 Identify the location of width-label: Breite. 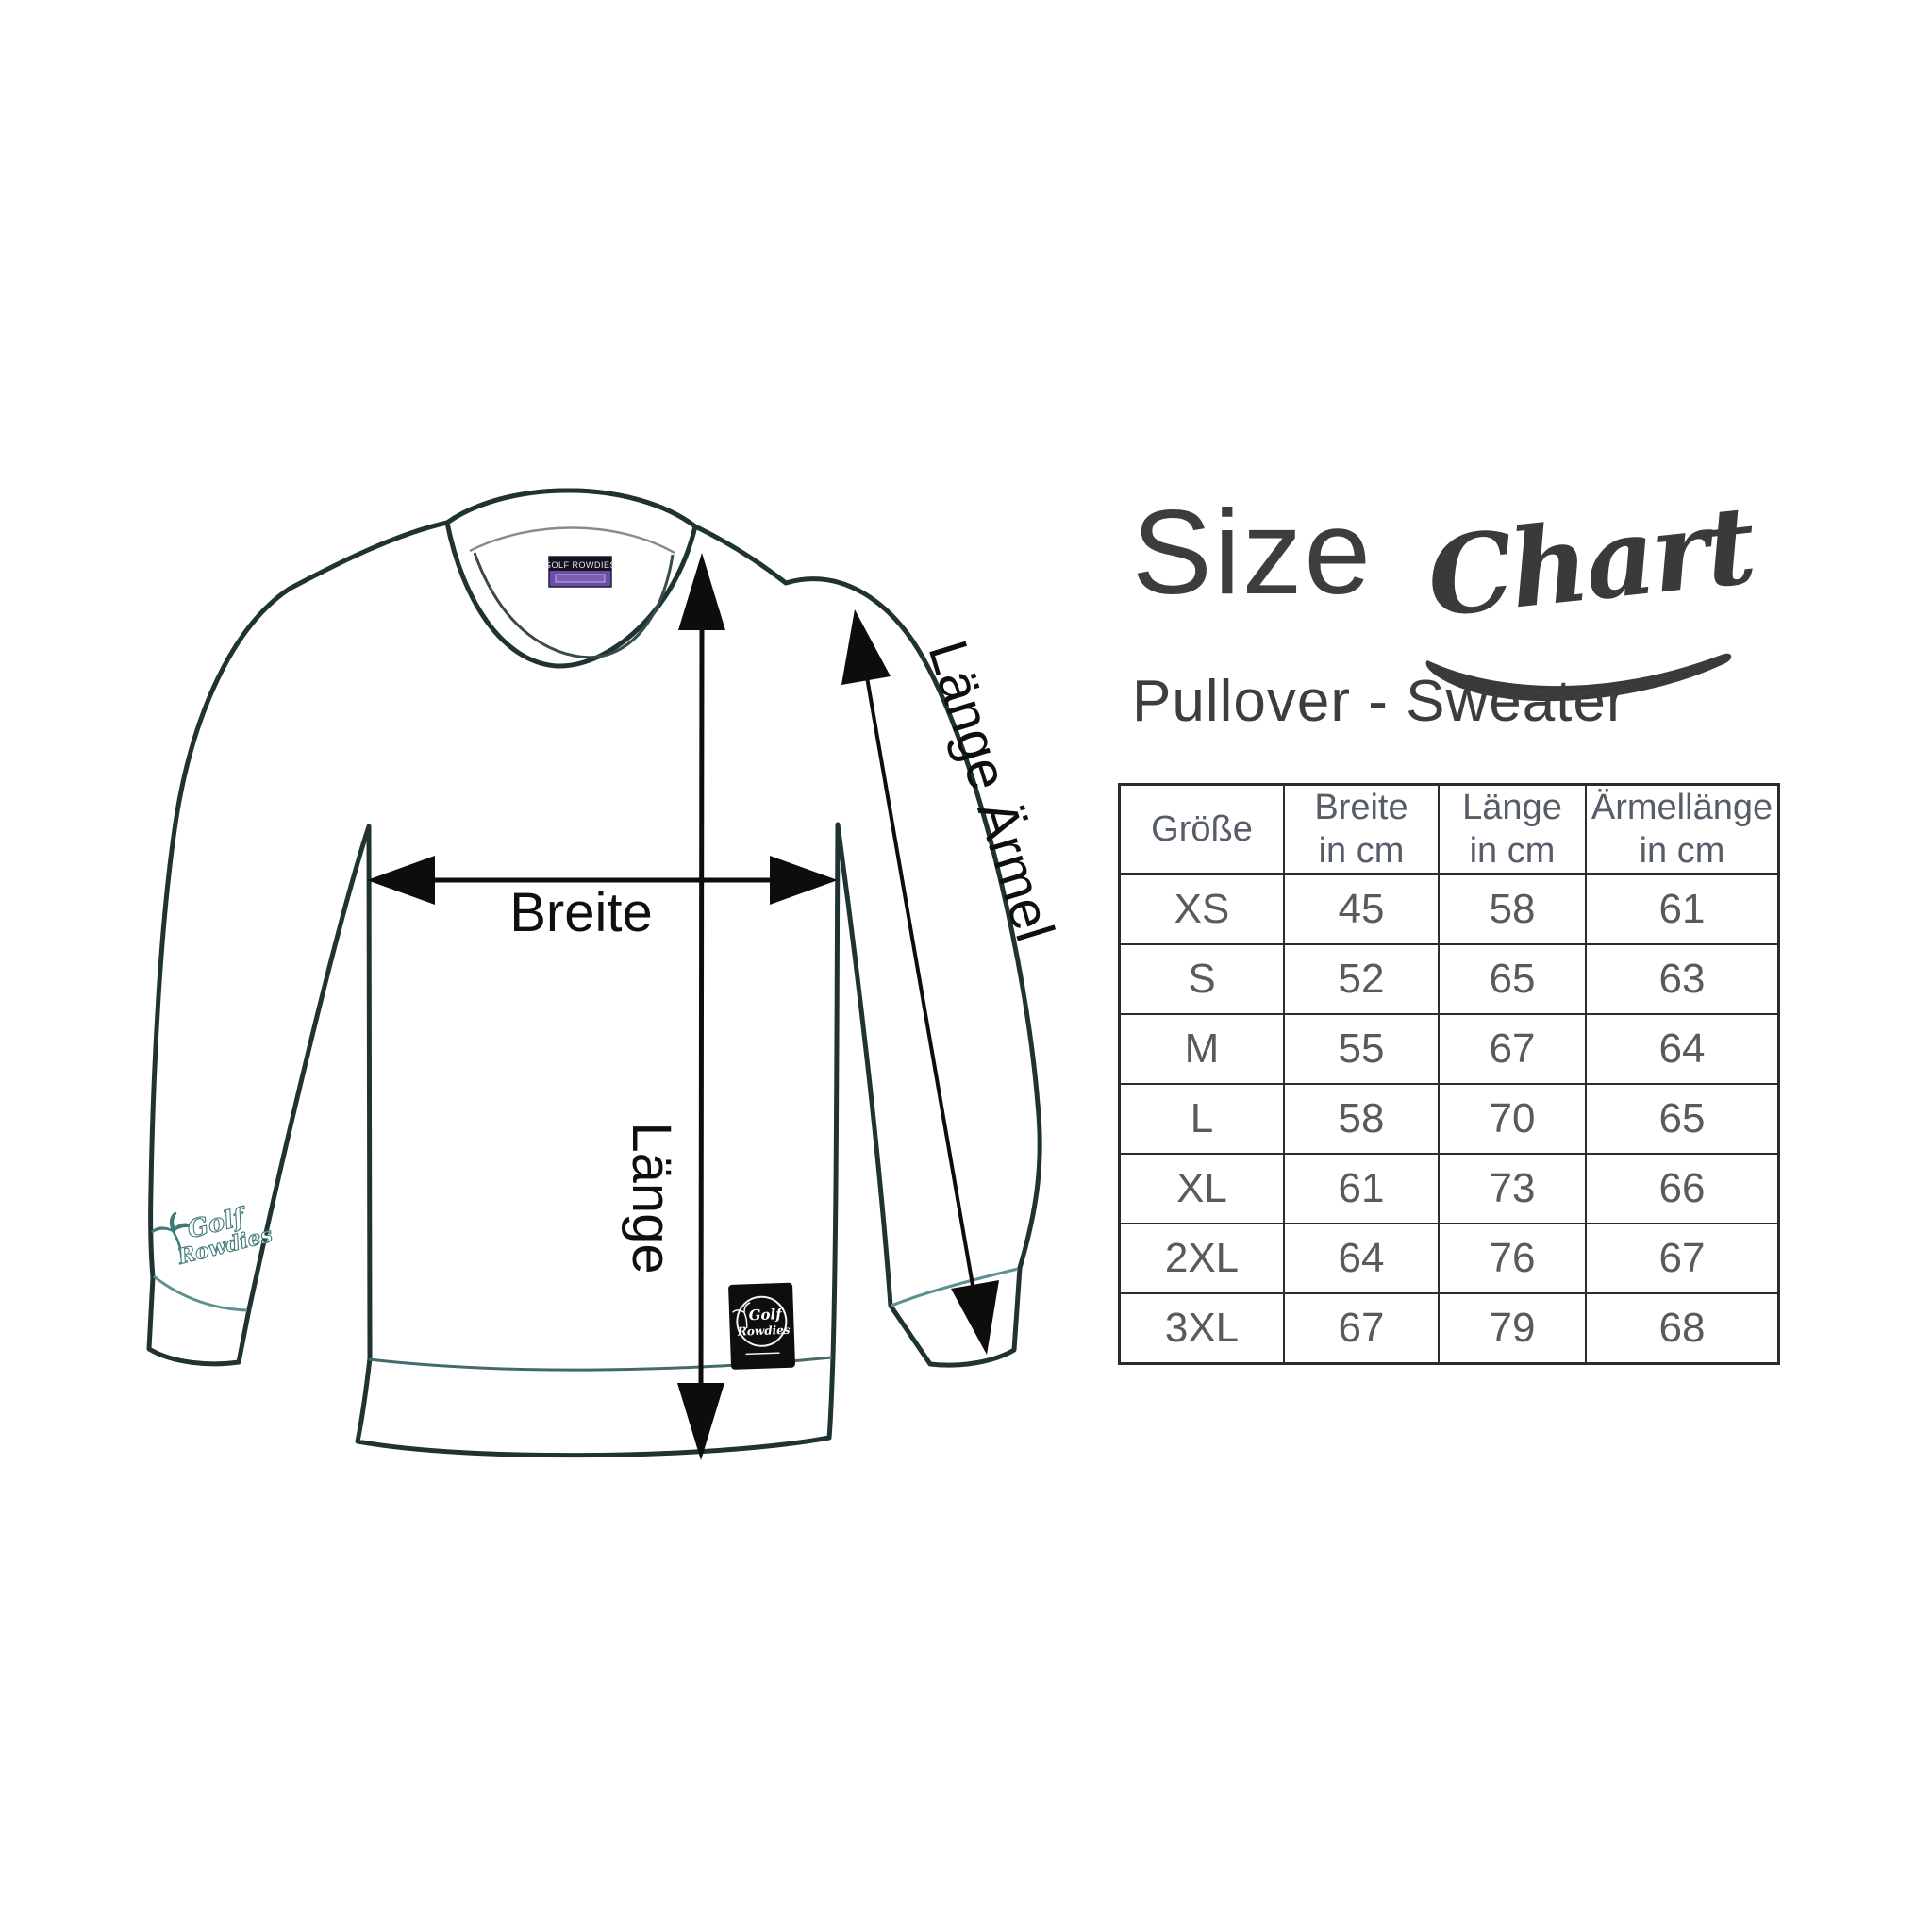
(581, 913).